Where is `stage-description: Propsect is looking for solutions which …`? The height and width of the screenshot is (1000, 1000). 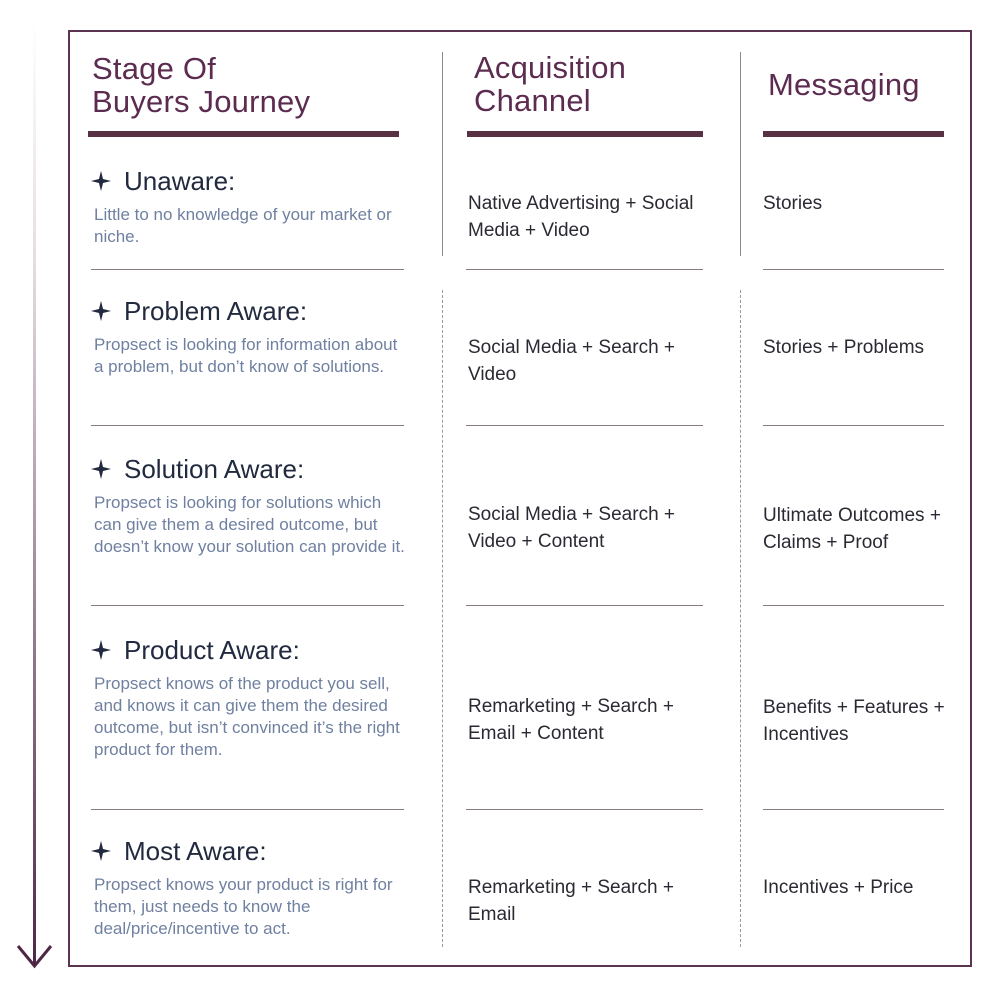
stage-description: Propsect is looking for solutions which … is located at coordinates (249, 524).